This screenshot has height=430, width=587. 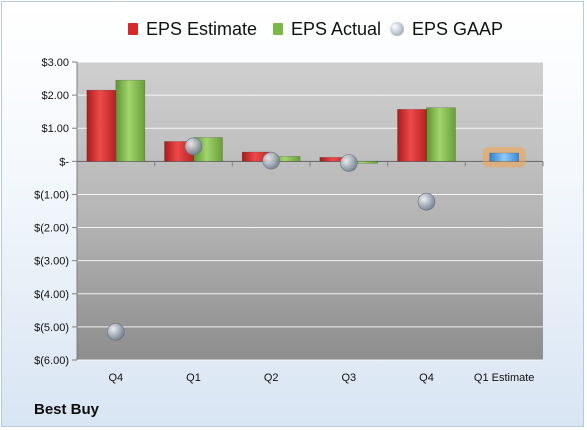 What do you see at coordinates (64, 162) in the screenshot?
I see `y-tick-label: $-` at bounding box center [64, 162].